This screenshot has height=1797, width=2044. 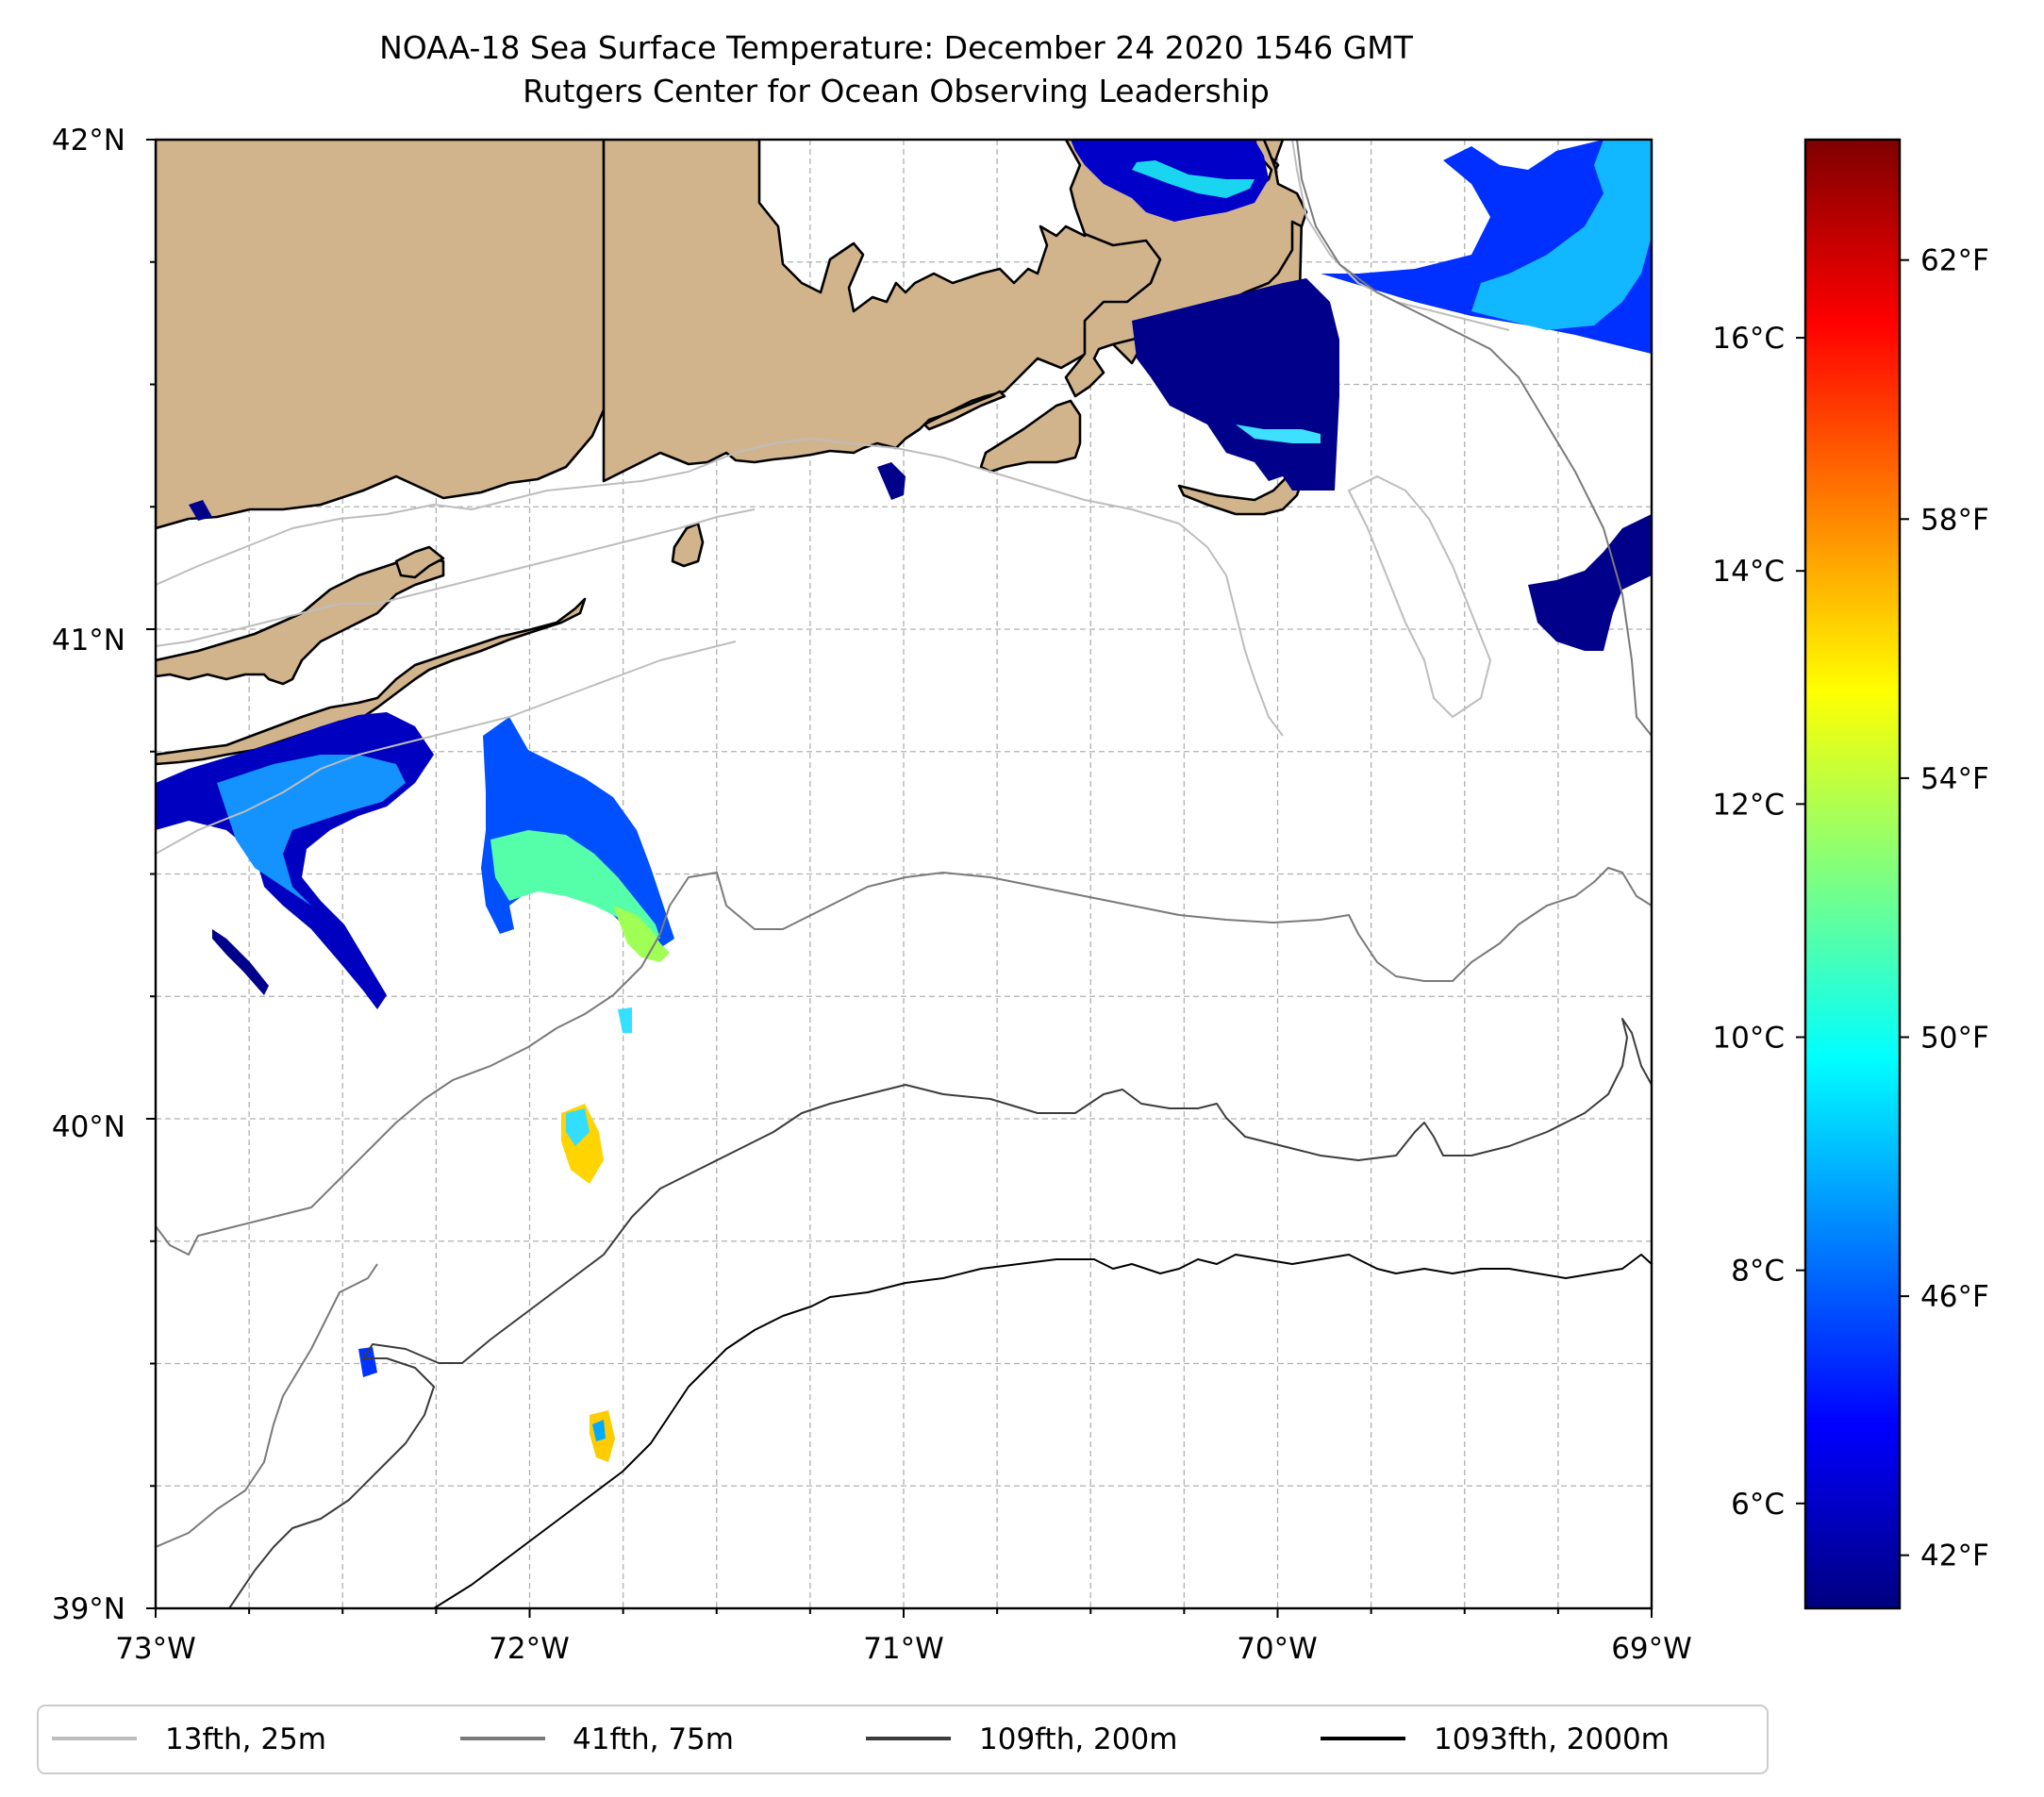 I want to click on land-elizabeth-islands, so click(x=964, y=410).